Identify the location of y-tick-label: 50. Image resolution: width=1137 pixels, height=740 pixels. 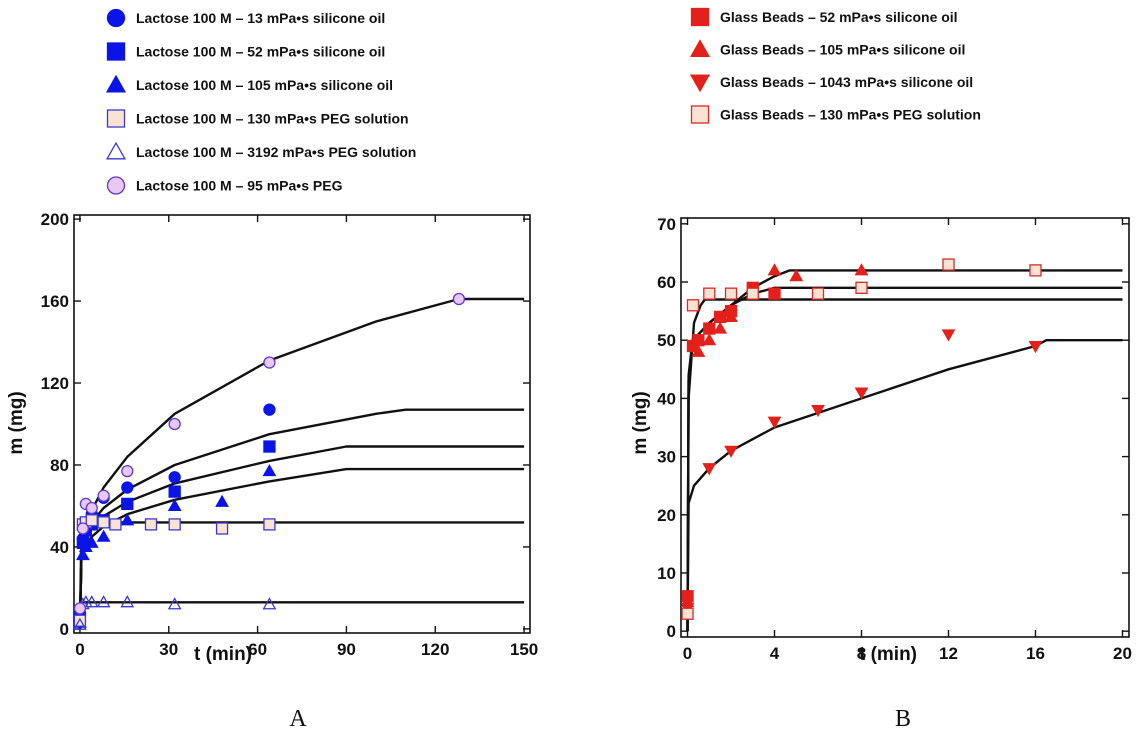
(666, 340).